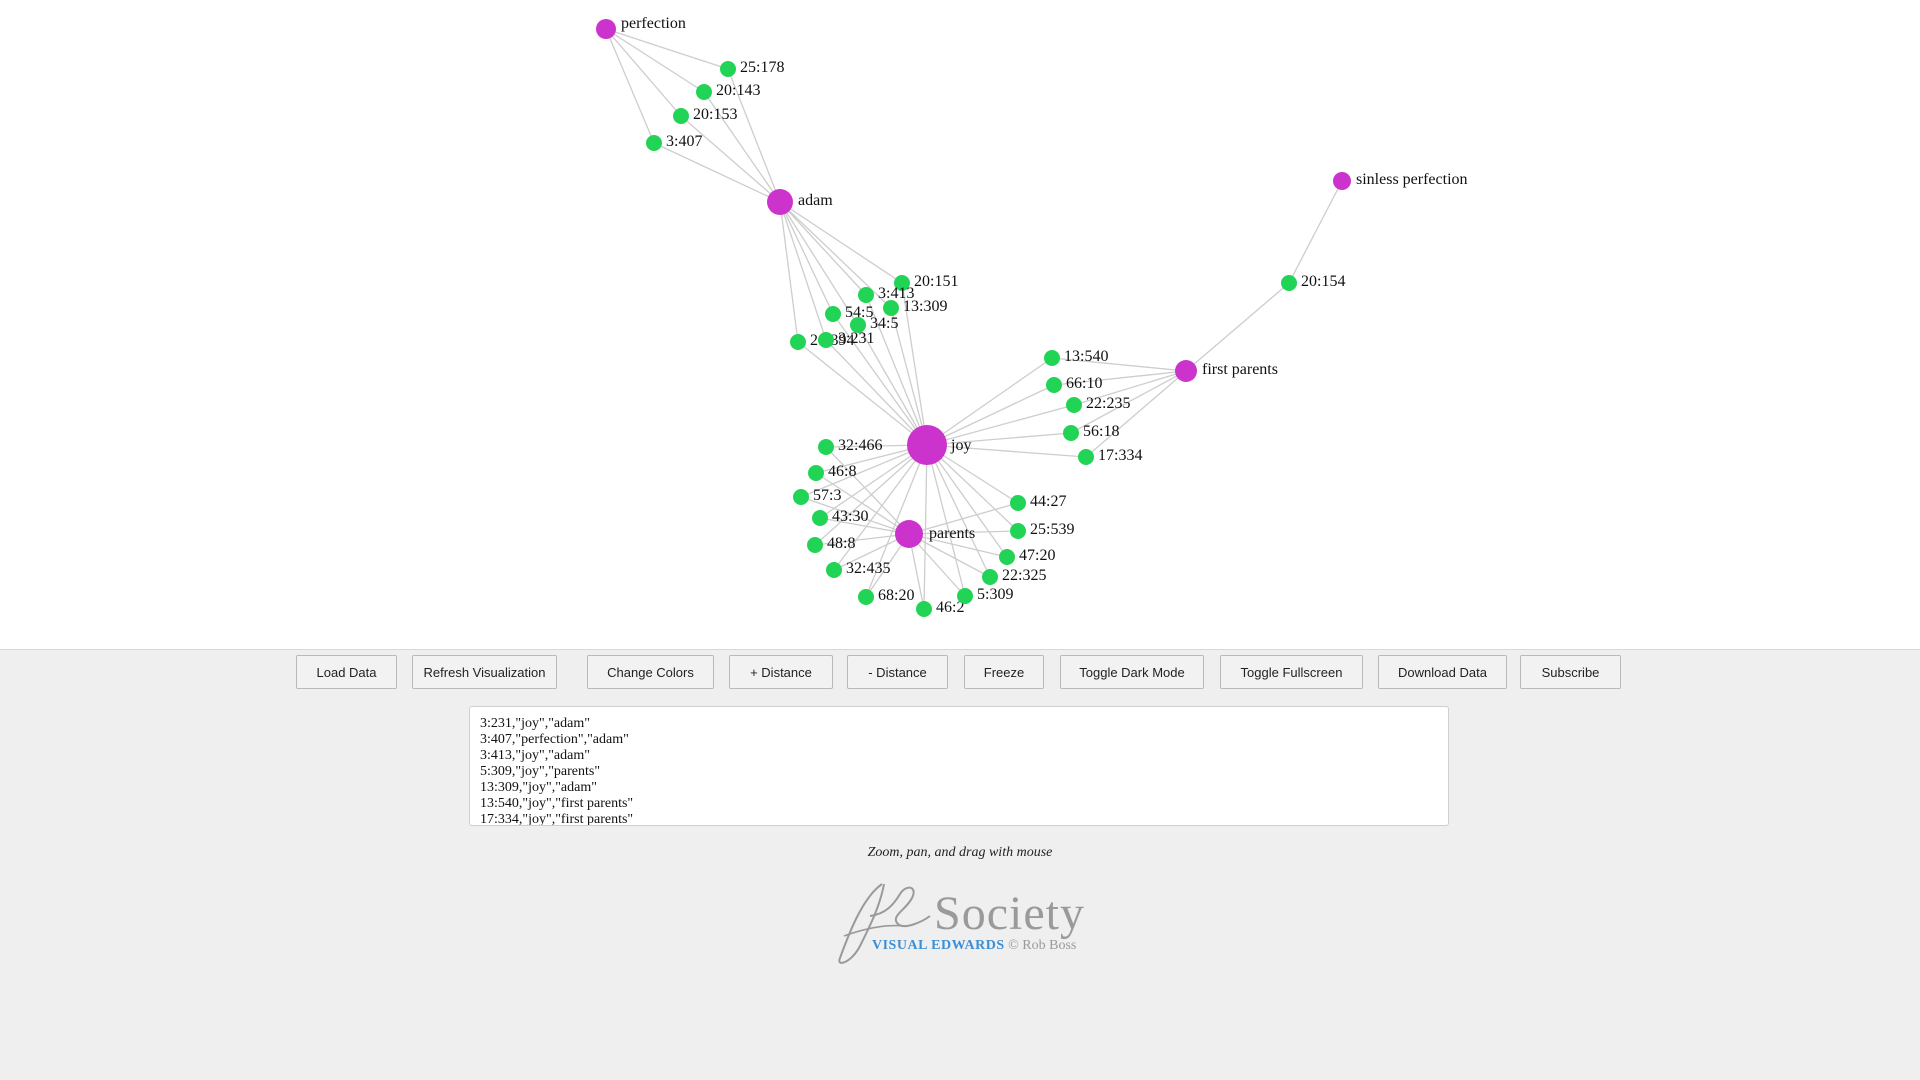 Image resolution: width=1920 pixels, height=1080 pixels. Describe the element at coordinates (1442, 672) in the screenshot. I see `download-data-button: Download Data` at that location.